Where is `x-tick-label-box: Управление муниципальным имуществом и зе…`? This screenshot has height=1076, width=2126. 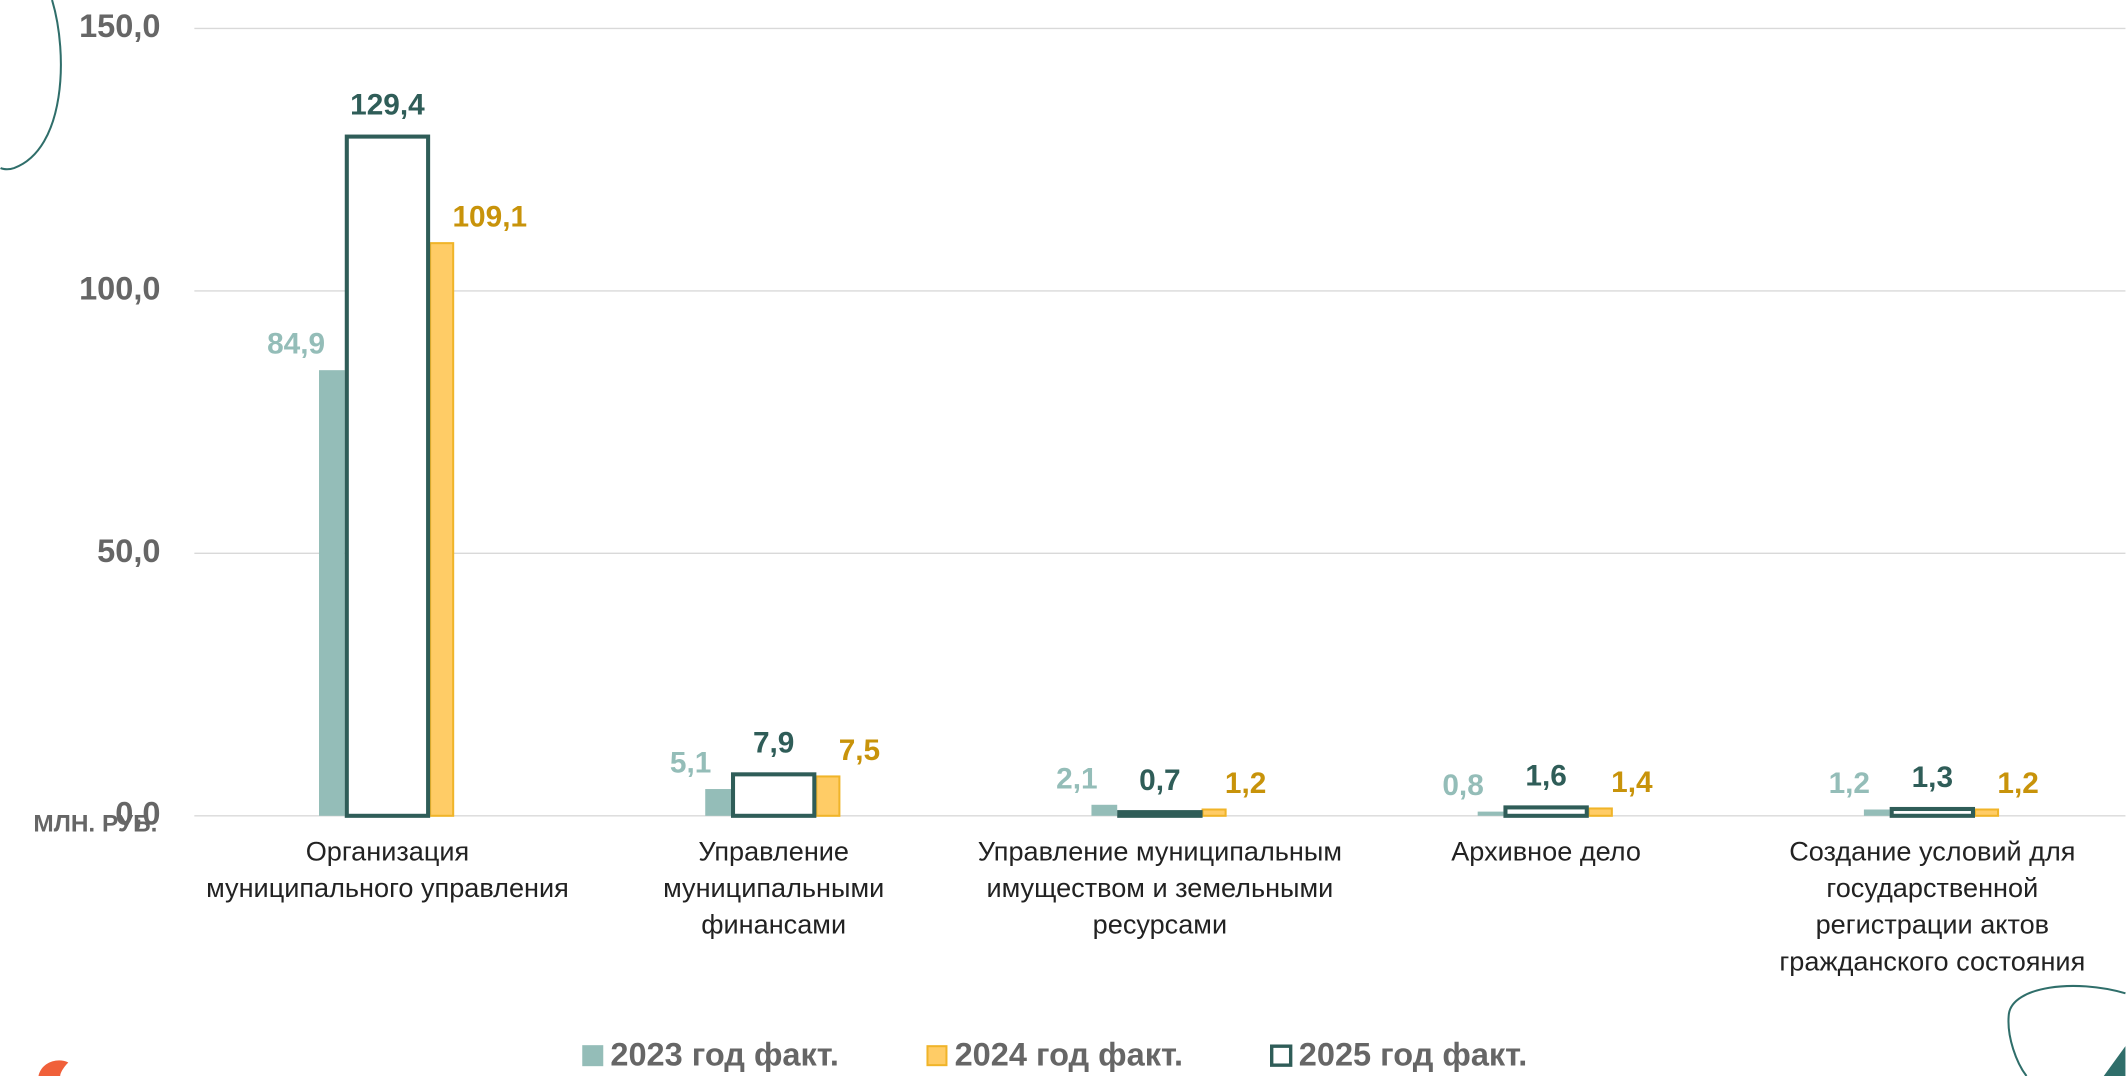
x-tick-label-box: Управление муниципальным имуществом и зе… is located at coordinates (1160, 889).